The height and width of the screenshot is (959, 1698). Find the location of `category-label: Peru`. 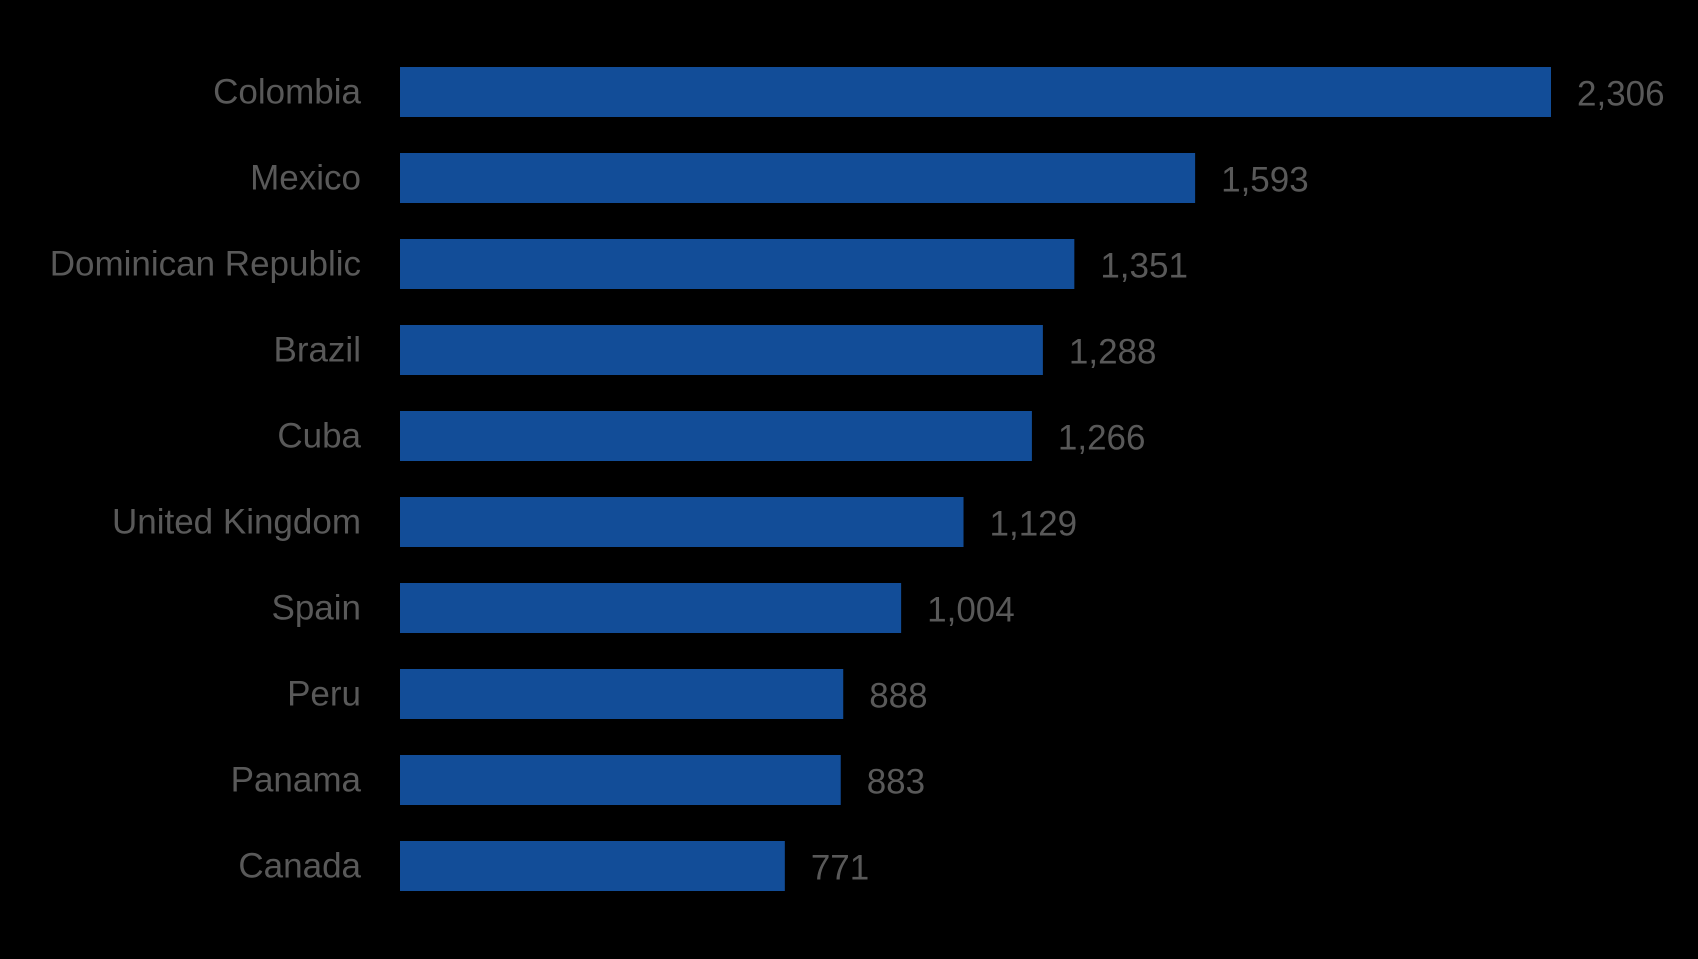

category-label: Peru is located at coordinates (324, 694).